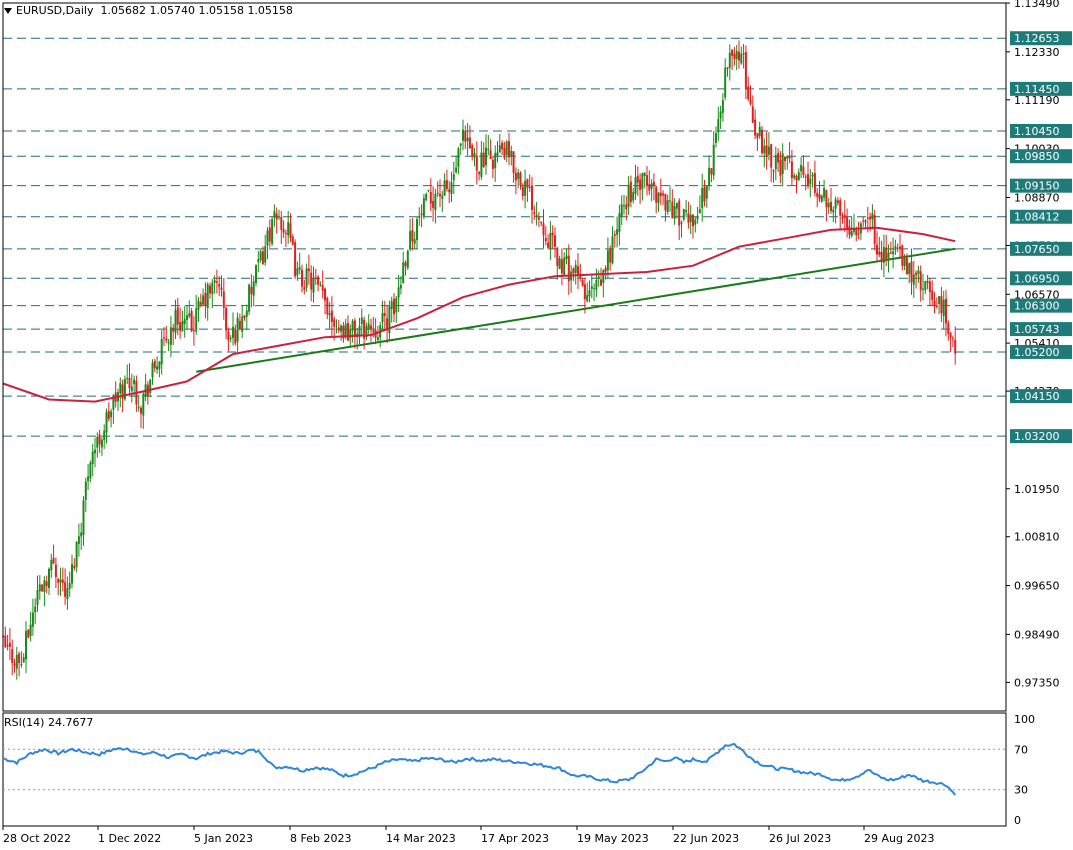 This screenshot has width=1073, height=850. Describe the element at coordinates (1037, 634) in the screenshot. I see `y-tick-label: 0.98490` at that location.